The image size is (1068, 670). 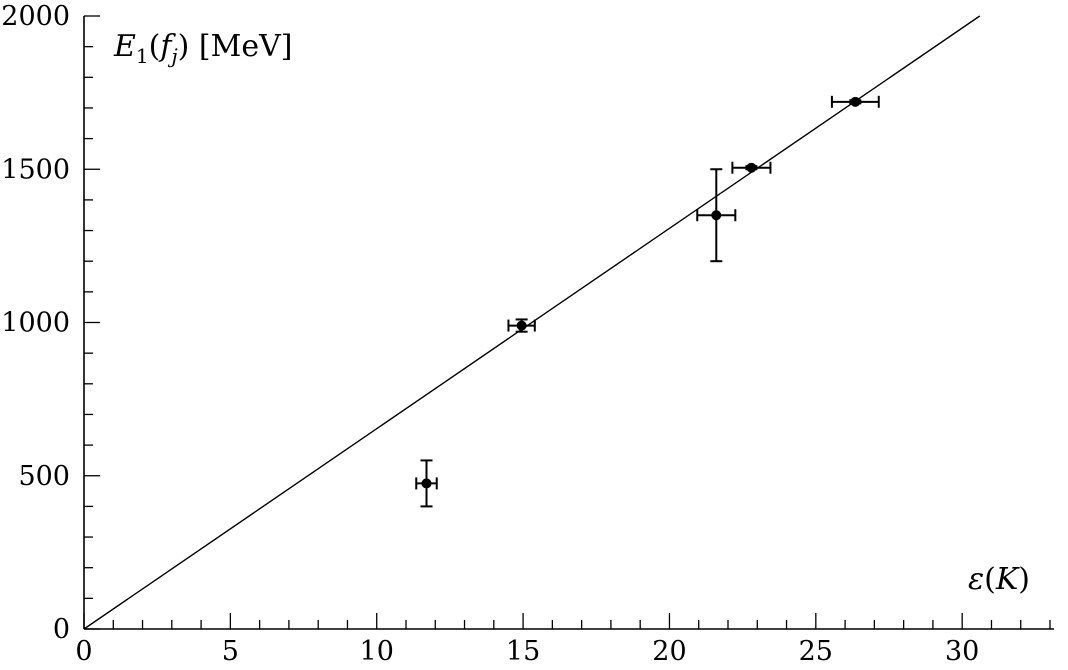 What do you see at coordinates (202, 48) in the screenshot?
I see `y-axis-label: E1(fj) [MeV]` at bounding box center [202, 48].